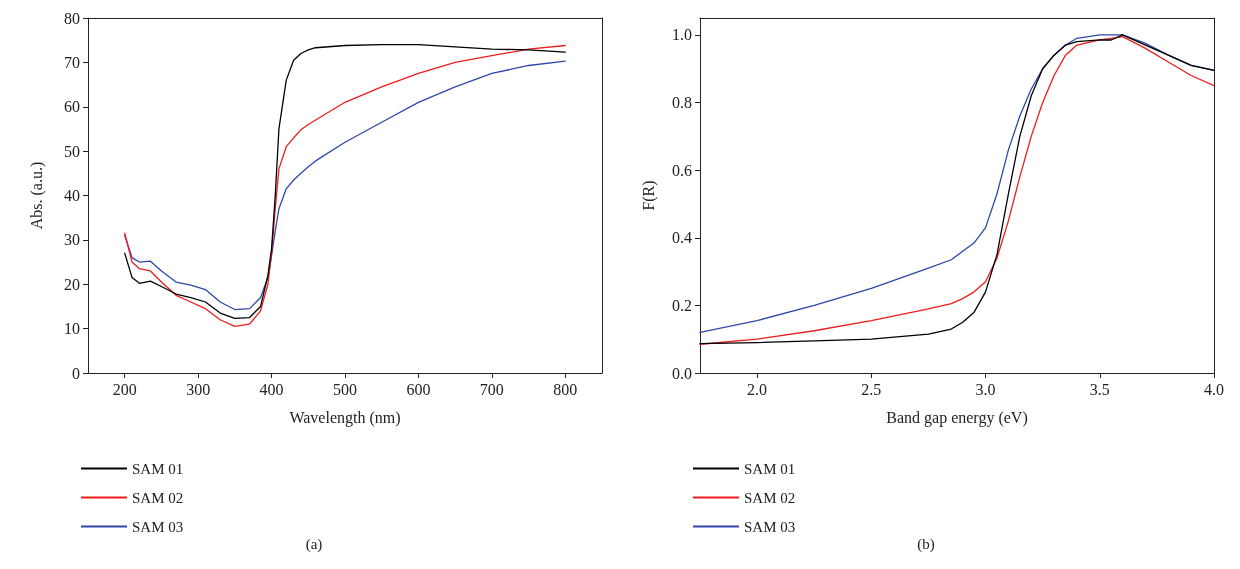 The width and height of the screenshot is (1240, 569). What do you see at coordinates (1099, 389) in the screenshot?
I see `x-tick-label: 3.5` at bounding box center [1099, 389].